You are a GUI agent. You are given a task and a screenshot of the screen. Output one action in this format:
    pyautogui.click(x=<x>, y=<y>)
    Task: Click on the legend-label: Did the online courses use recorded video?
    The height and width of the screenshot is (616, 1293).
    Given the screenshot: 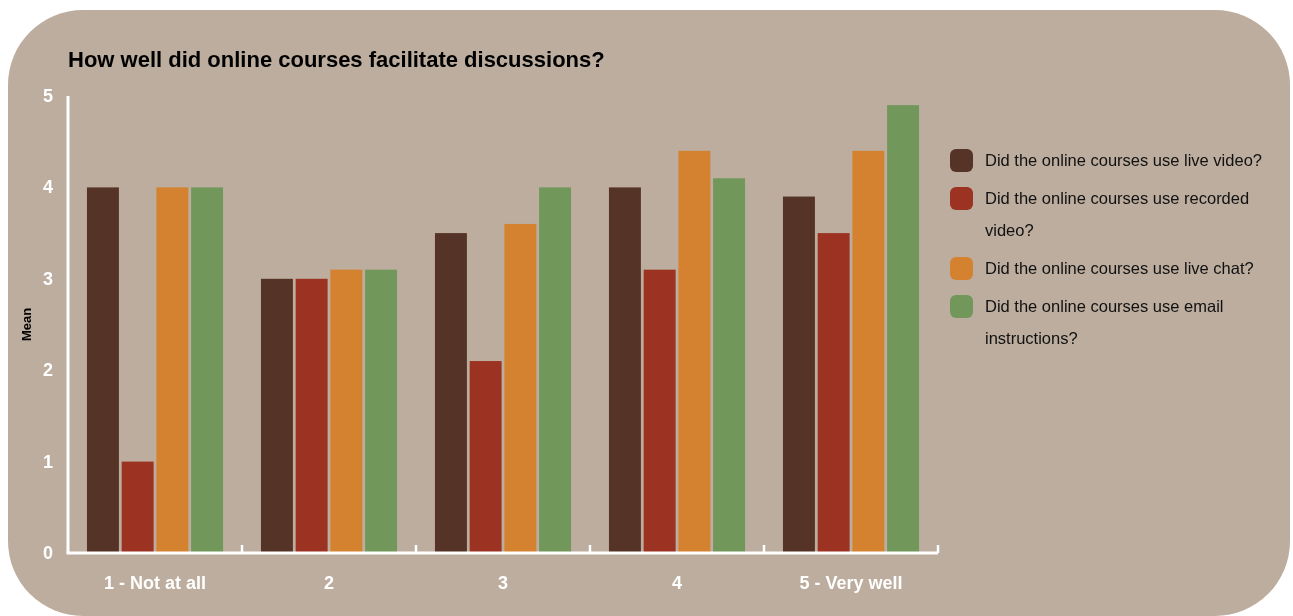 What is the action you would take?
    pyautogui.click(x=1117, y=214)
    